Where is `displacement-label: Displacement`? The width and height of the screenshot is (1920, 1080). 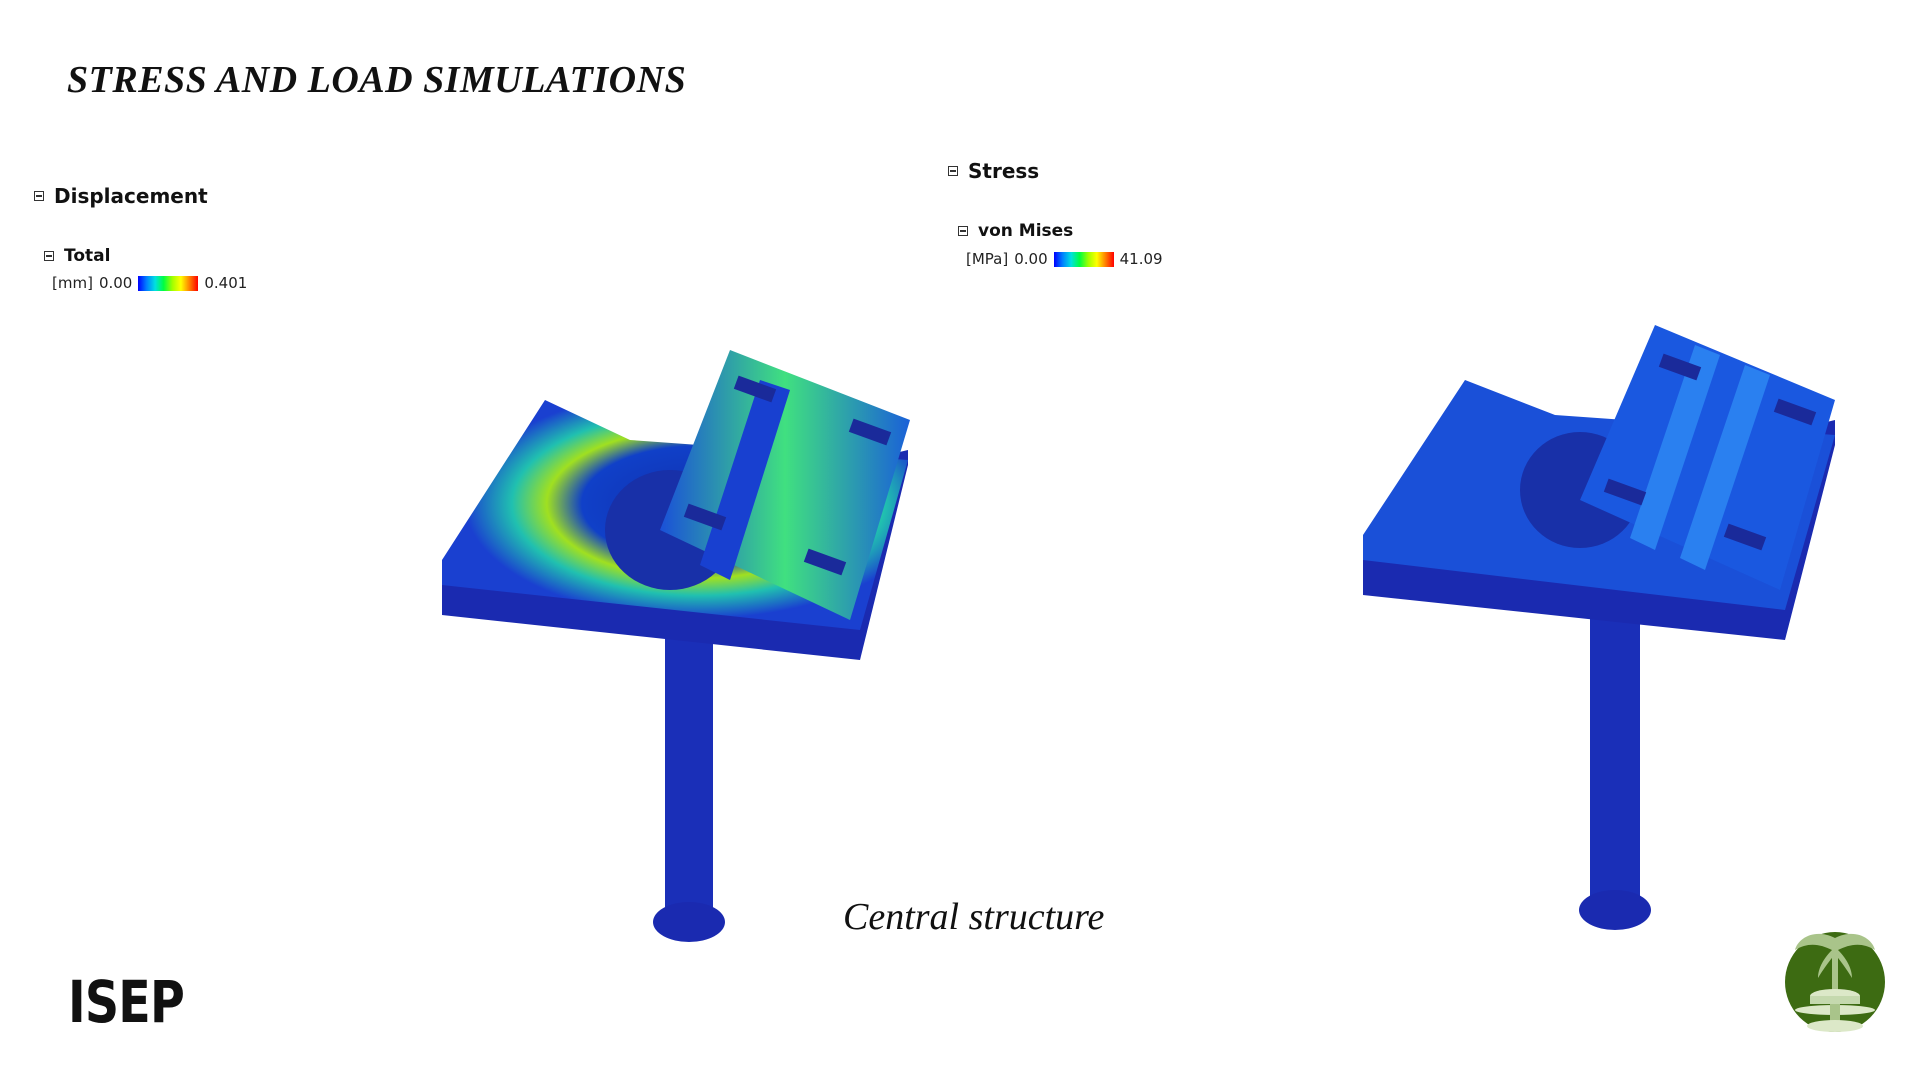 displacement-label: Displacement is located at coordinates (131, 196).